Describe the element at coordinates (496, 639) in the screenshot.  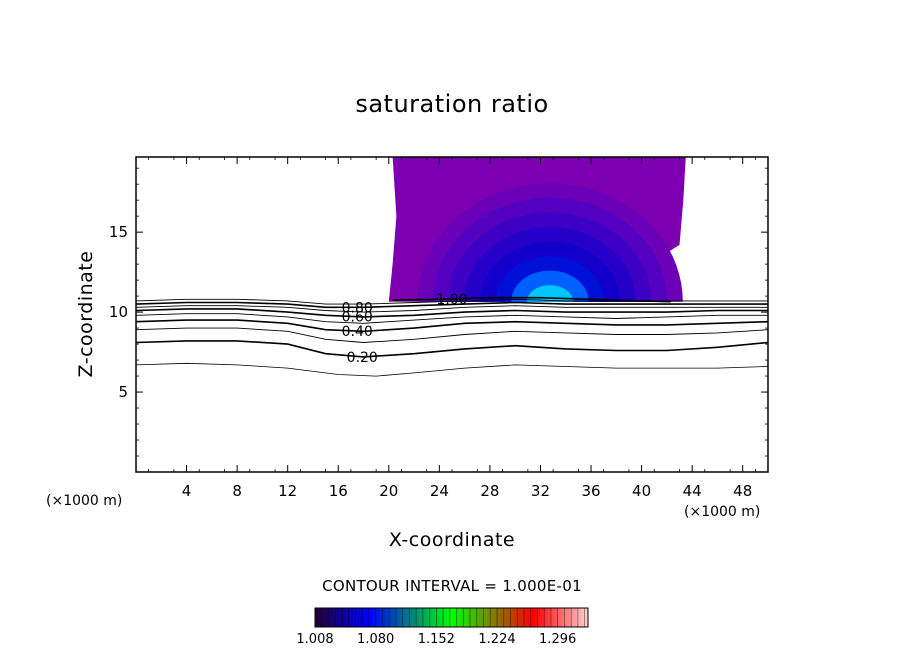
I see `colorbar-label-3: 1.224` at that location.